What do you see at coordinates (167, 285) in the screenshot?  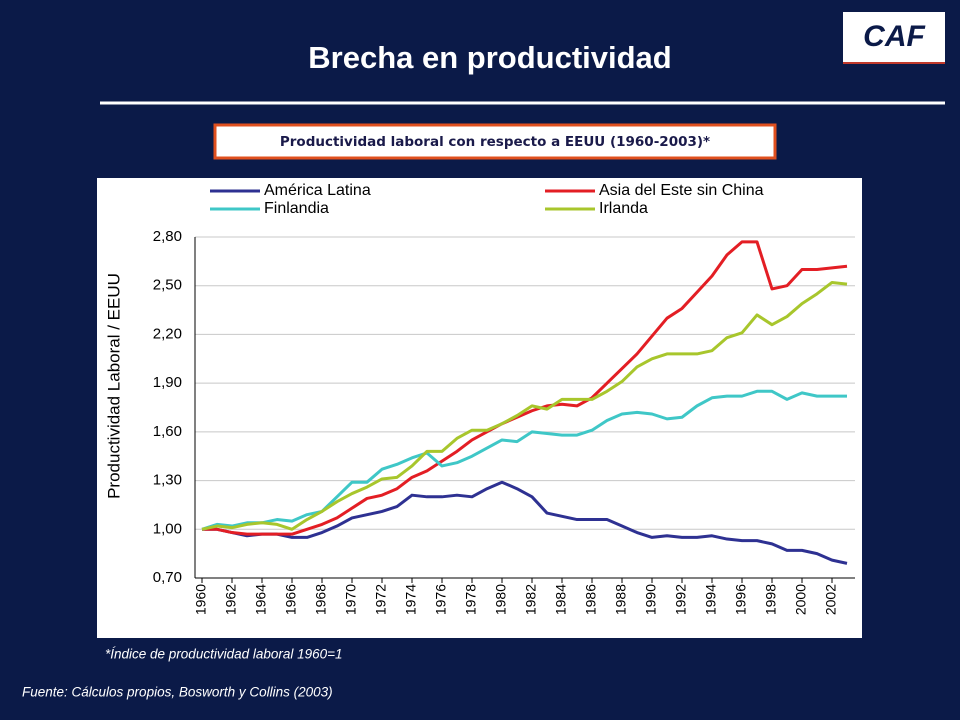 I see `y-tick-label: 2,50` at bounding box center [167, 285].